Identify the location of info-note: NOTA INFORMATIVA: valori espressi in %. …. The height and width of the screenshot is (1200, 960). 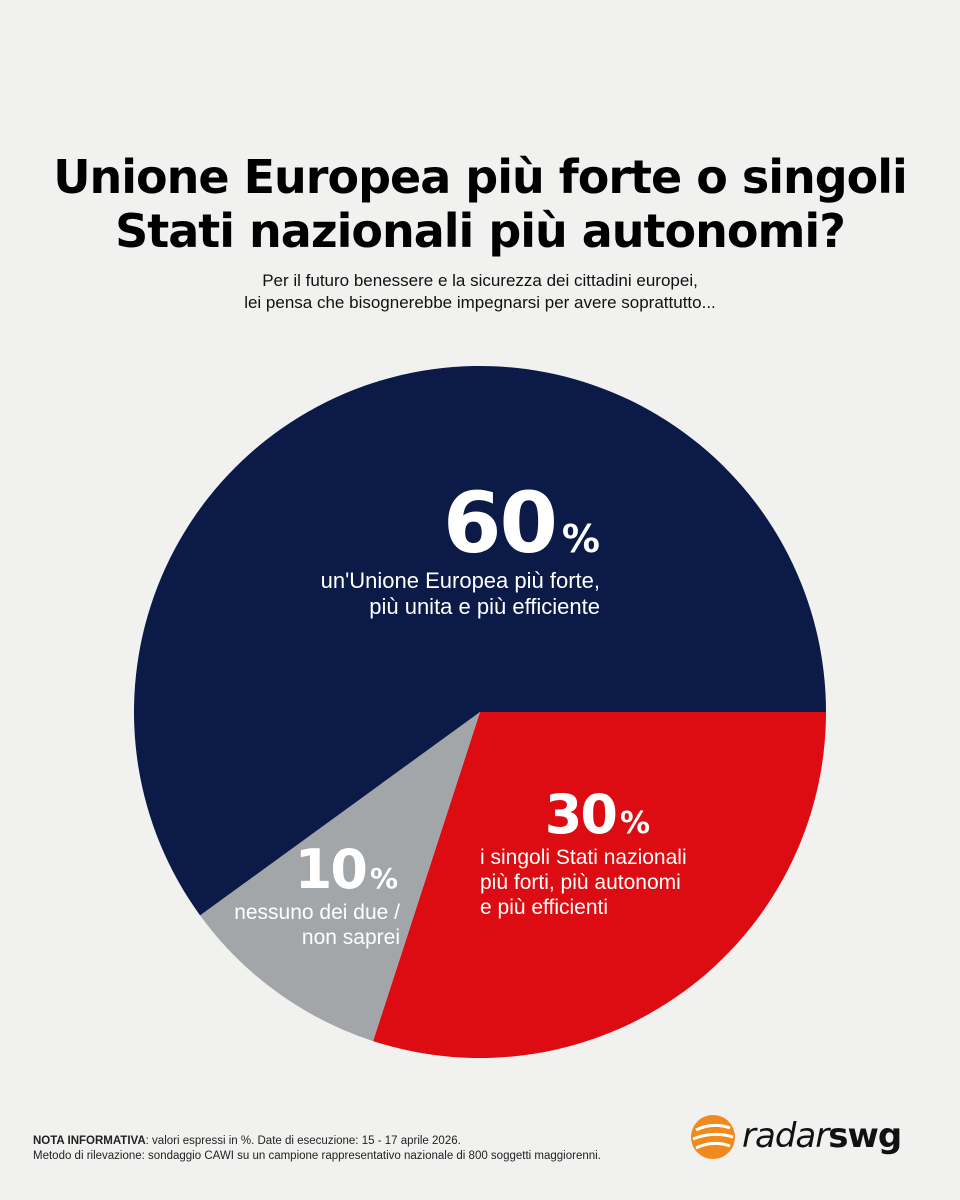
(353, 1149).